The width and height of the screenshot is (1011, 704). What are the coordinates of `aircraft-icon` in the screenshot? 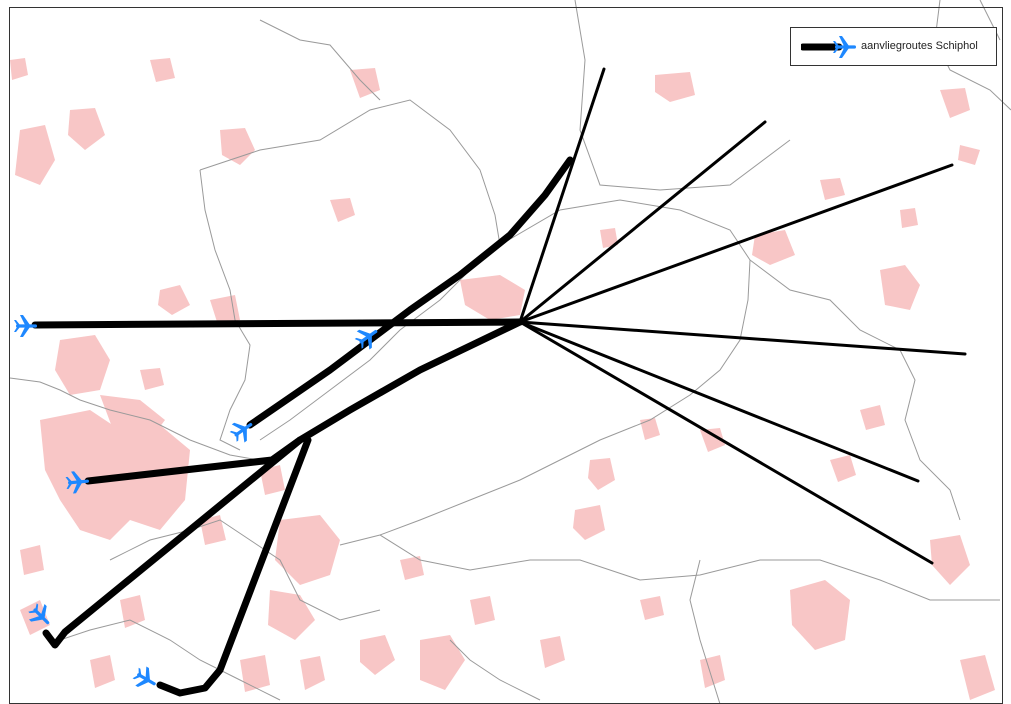 It's located at (844, 47).